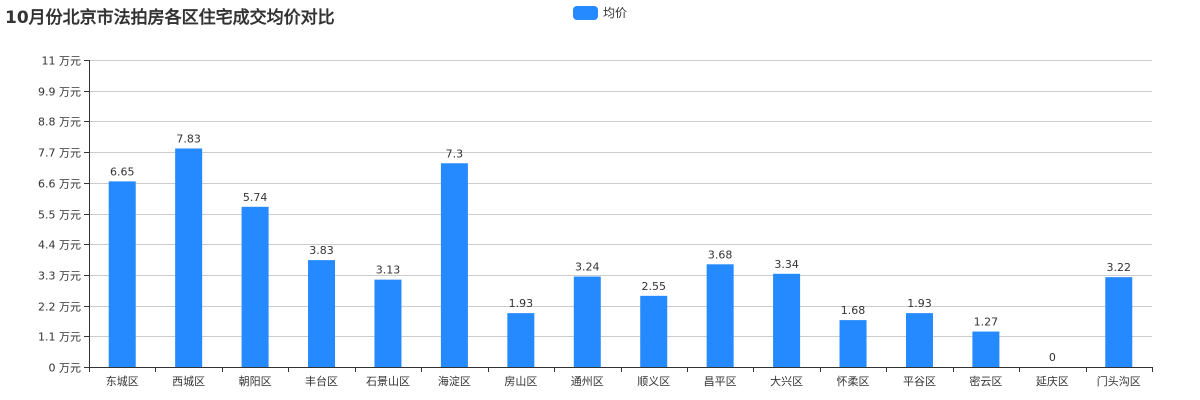 This screenshot has height=400, width=1200. Describe the element at coordinates (1052, 357) in the screenshot. I see `bar-value-label: 0` at that location.